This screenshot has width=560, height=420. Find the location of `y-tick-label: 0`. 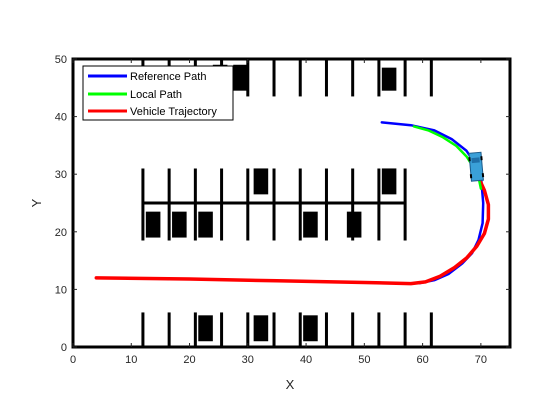

y-tick-label: 0 is located at coordinates (64, 348).